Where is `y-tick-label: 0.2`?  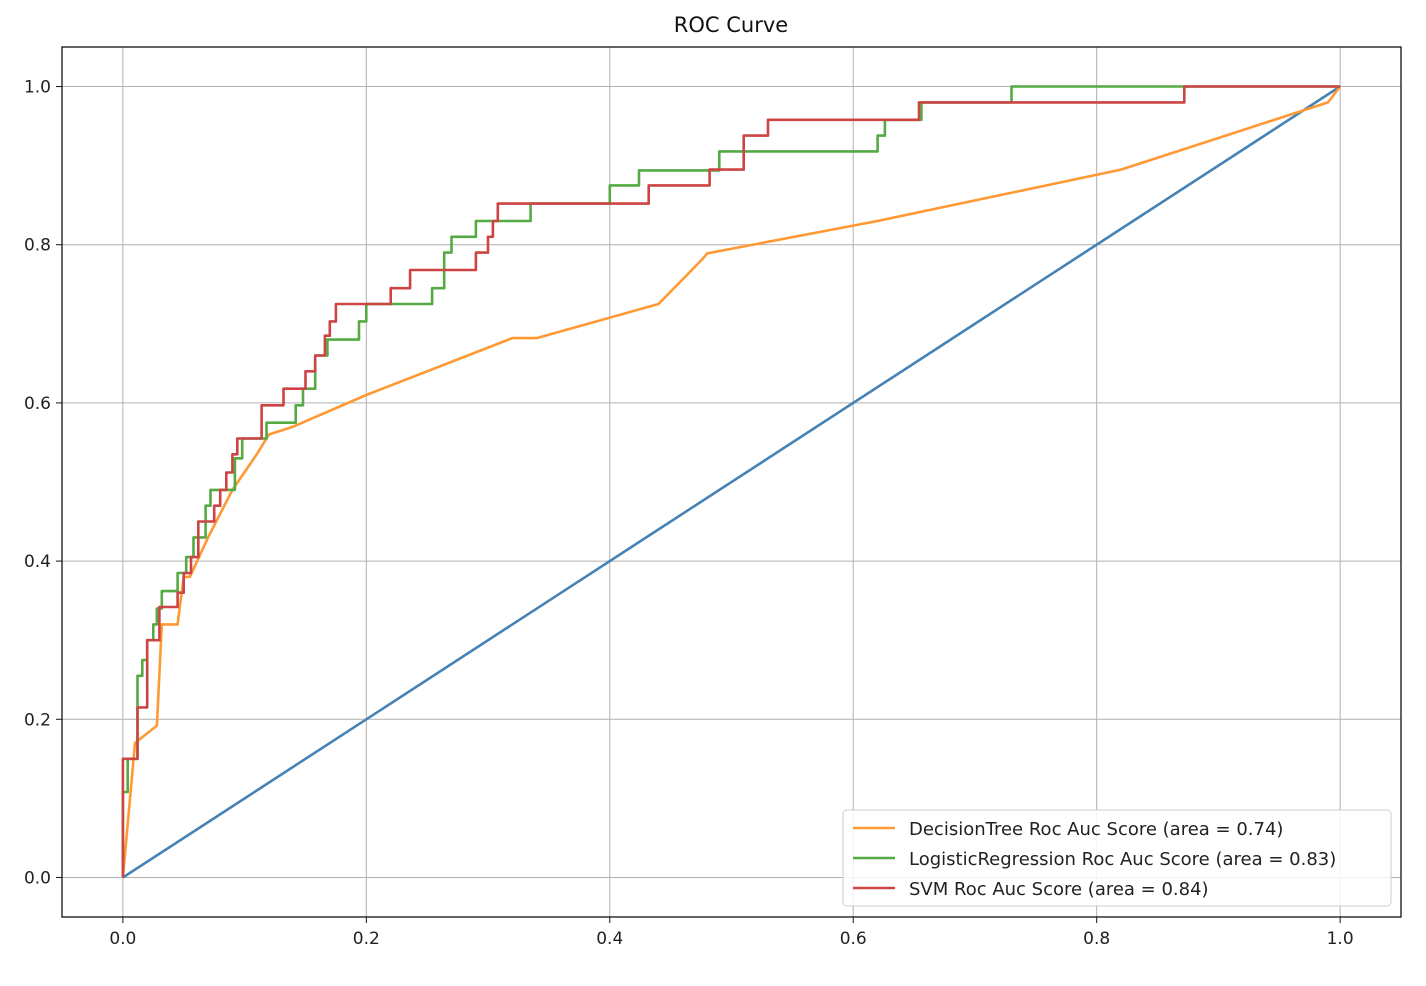 y-tick-label: 0.2 is located at coordinates (37, 720).